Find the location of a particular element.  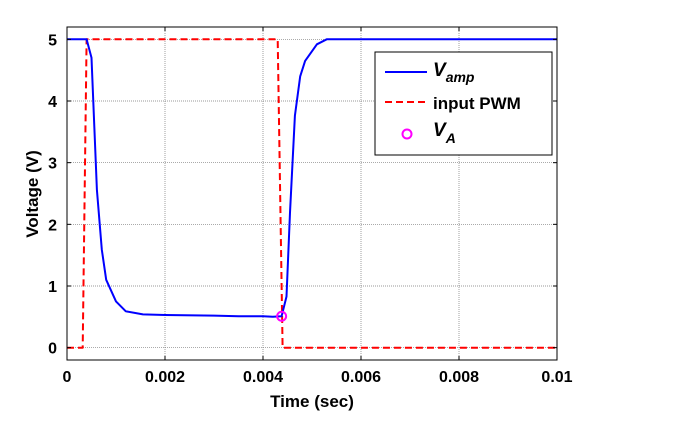

x-tick-label: 0 is located at coordinates (67, 377).